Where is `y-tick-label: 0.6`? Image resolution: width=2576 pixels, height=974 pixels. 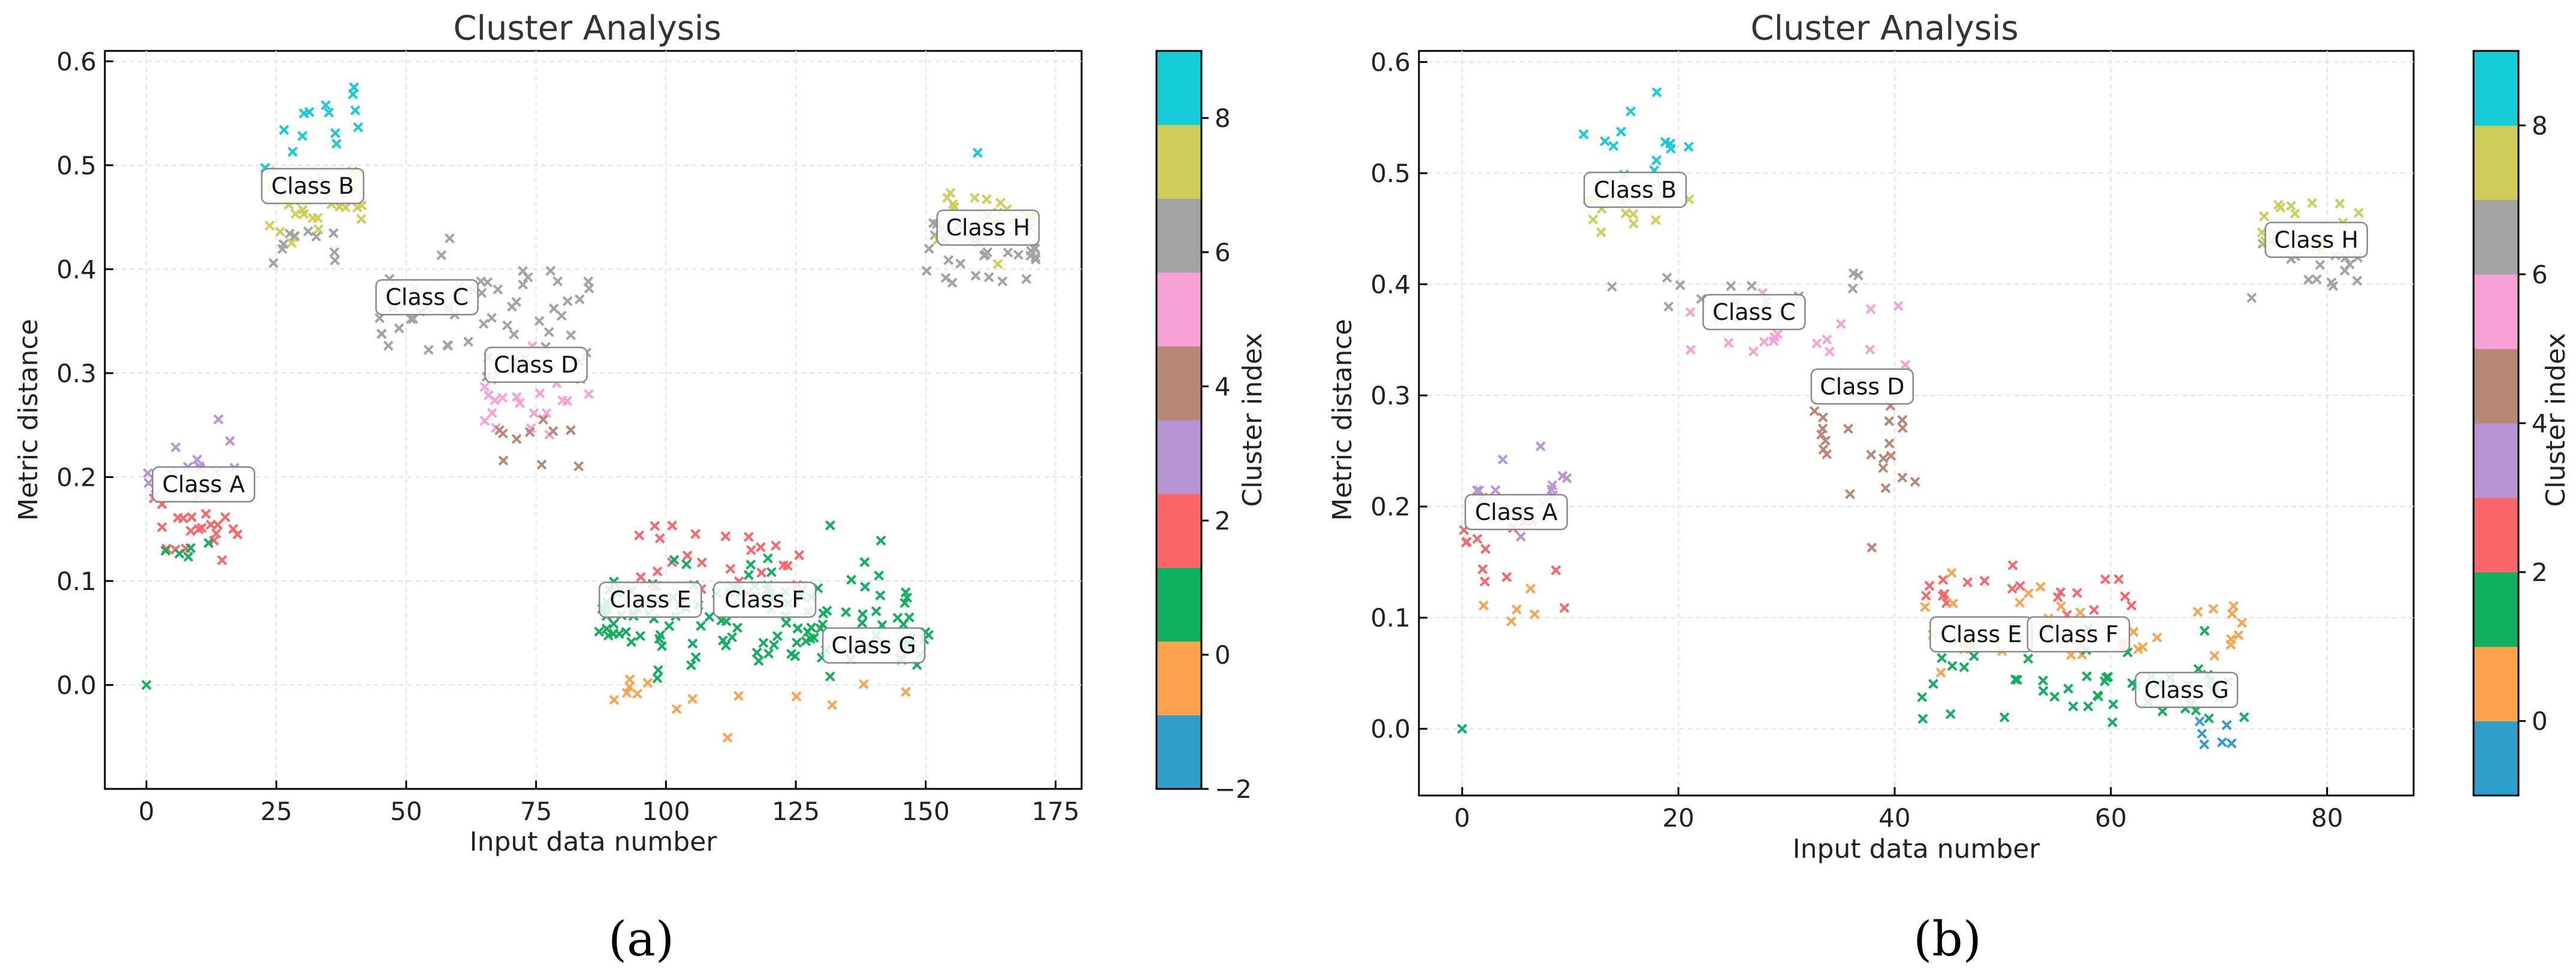
y-tick-label: 0.6 is located at coordinates (1390, 63).